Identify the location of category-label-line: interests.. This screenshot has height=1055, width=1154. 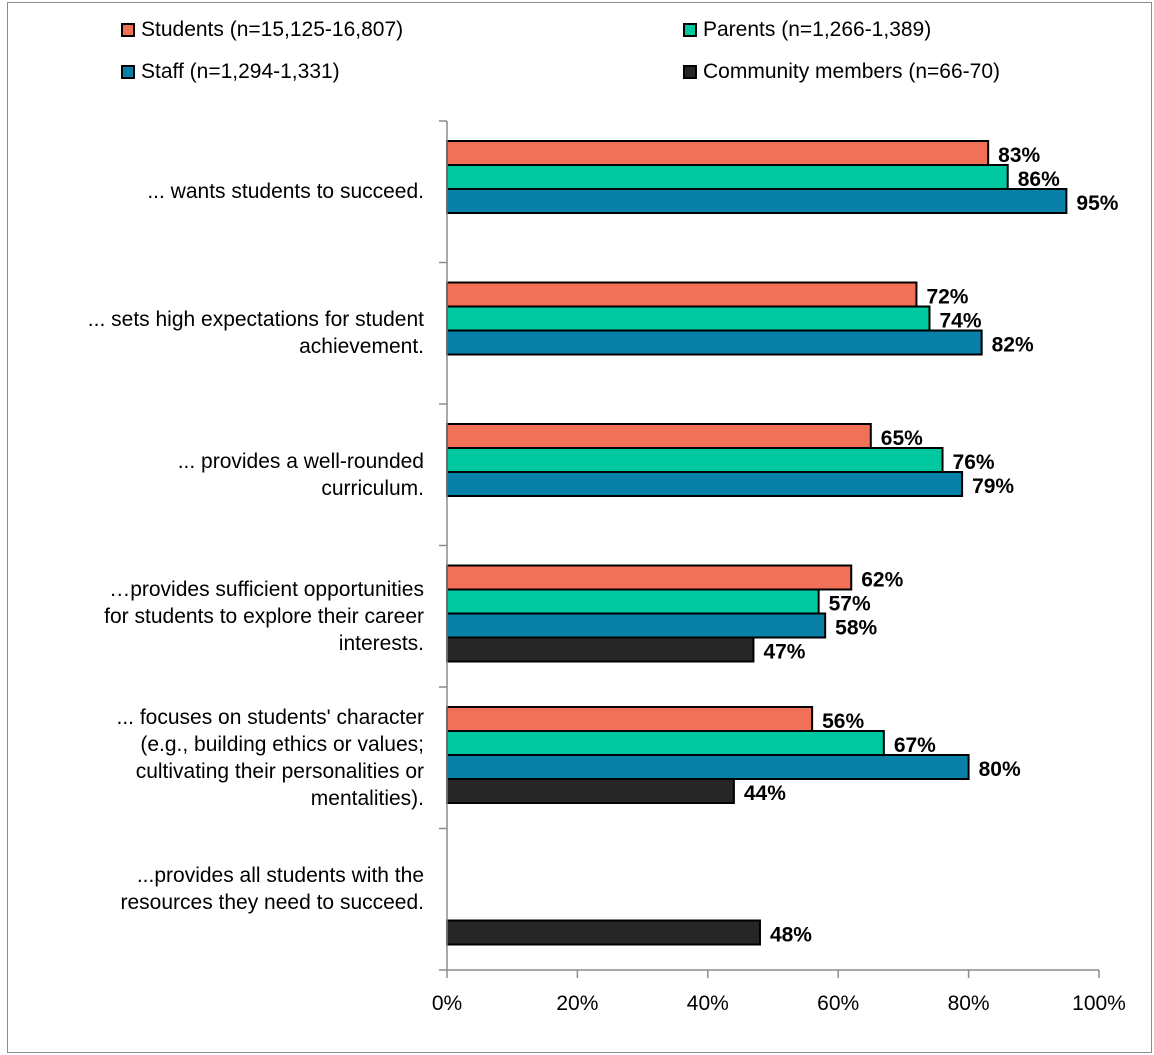
(381, 643).